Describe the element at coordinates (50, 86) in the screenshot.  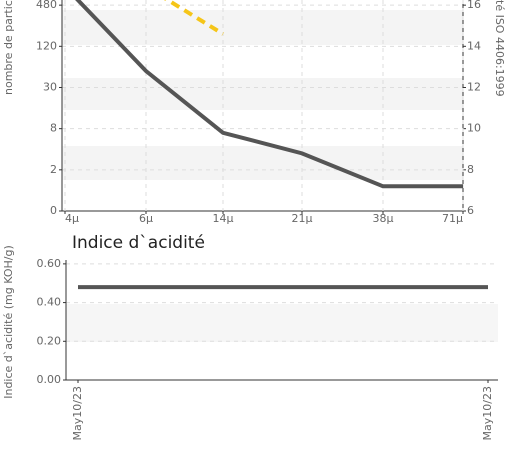
I see `y-tick-label: 30` at that location.